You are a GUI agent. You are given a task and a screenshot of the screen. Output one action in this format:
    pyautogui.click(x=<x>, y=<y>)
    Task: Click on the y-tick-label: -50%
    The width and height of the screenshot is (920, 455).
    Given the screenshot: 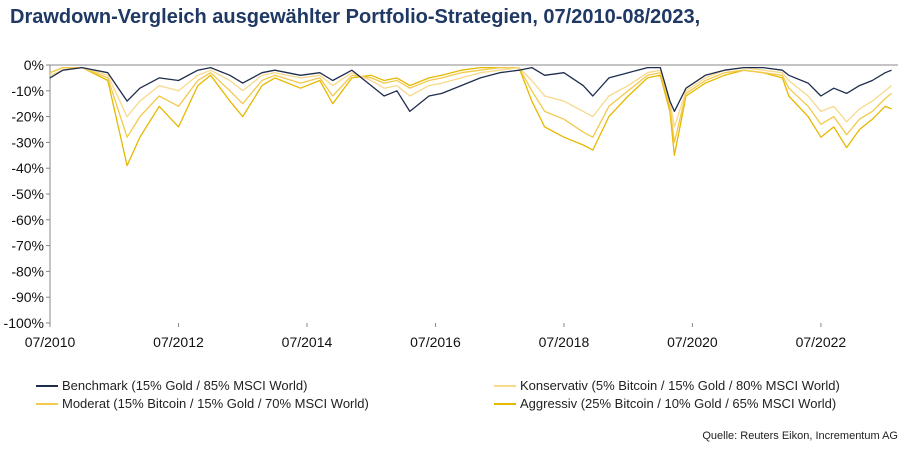 What is the action you would take?
    pyautogui.click(x=27, y=194)
    